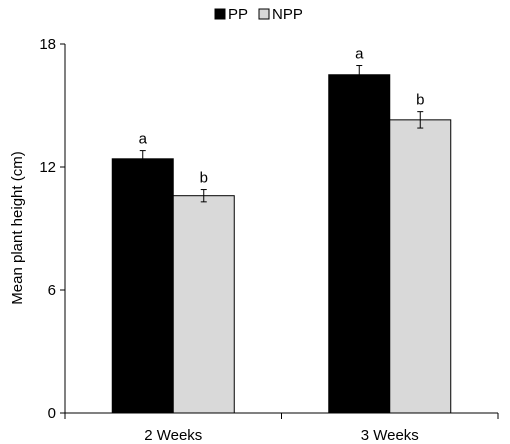 This screenshot has height=444, width=510. I want to click on y-tick-label: 12, so click(47, 167).